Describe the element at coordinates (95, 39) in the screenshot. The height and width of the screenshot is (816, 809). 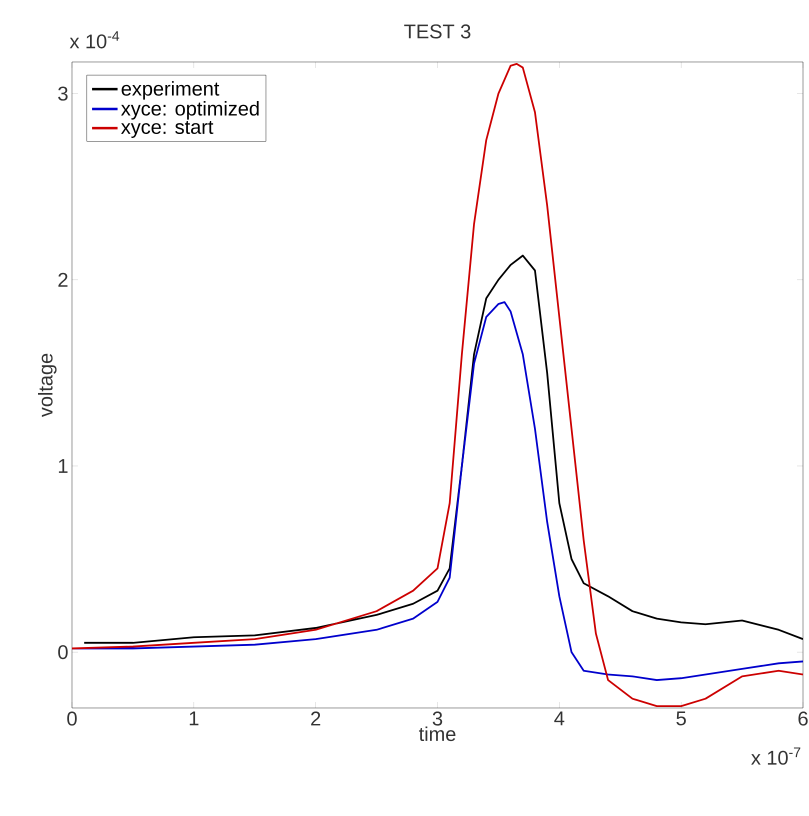
I see `text: x 10$^{-4}$` at that location.